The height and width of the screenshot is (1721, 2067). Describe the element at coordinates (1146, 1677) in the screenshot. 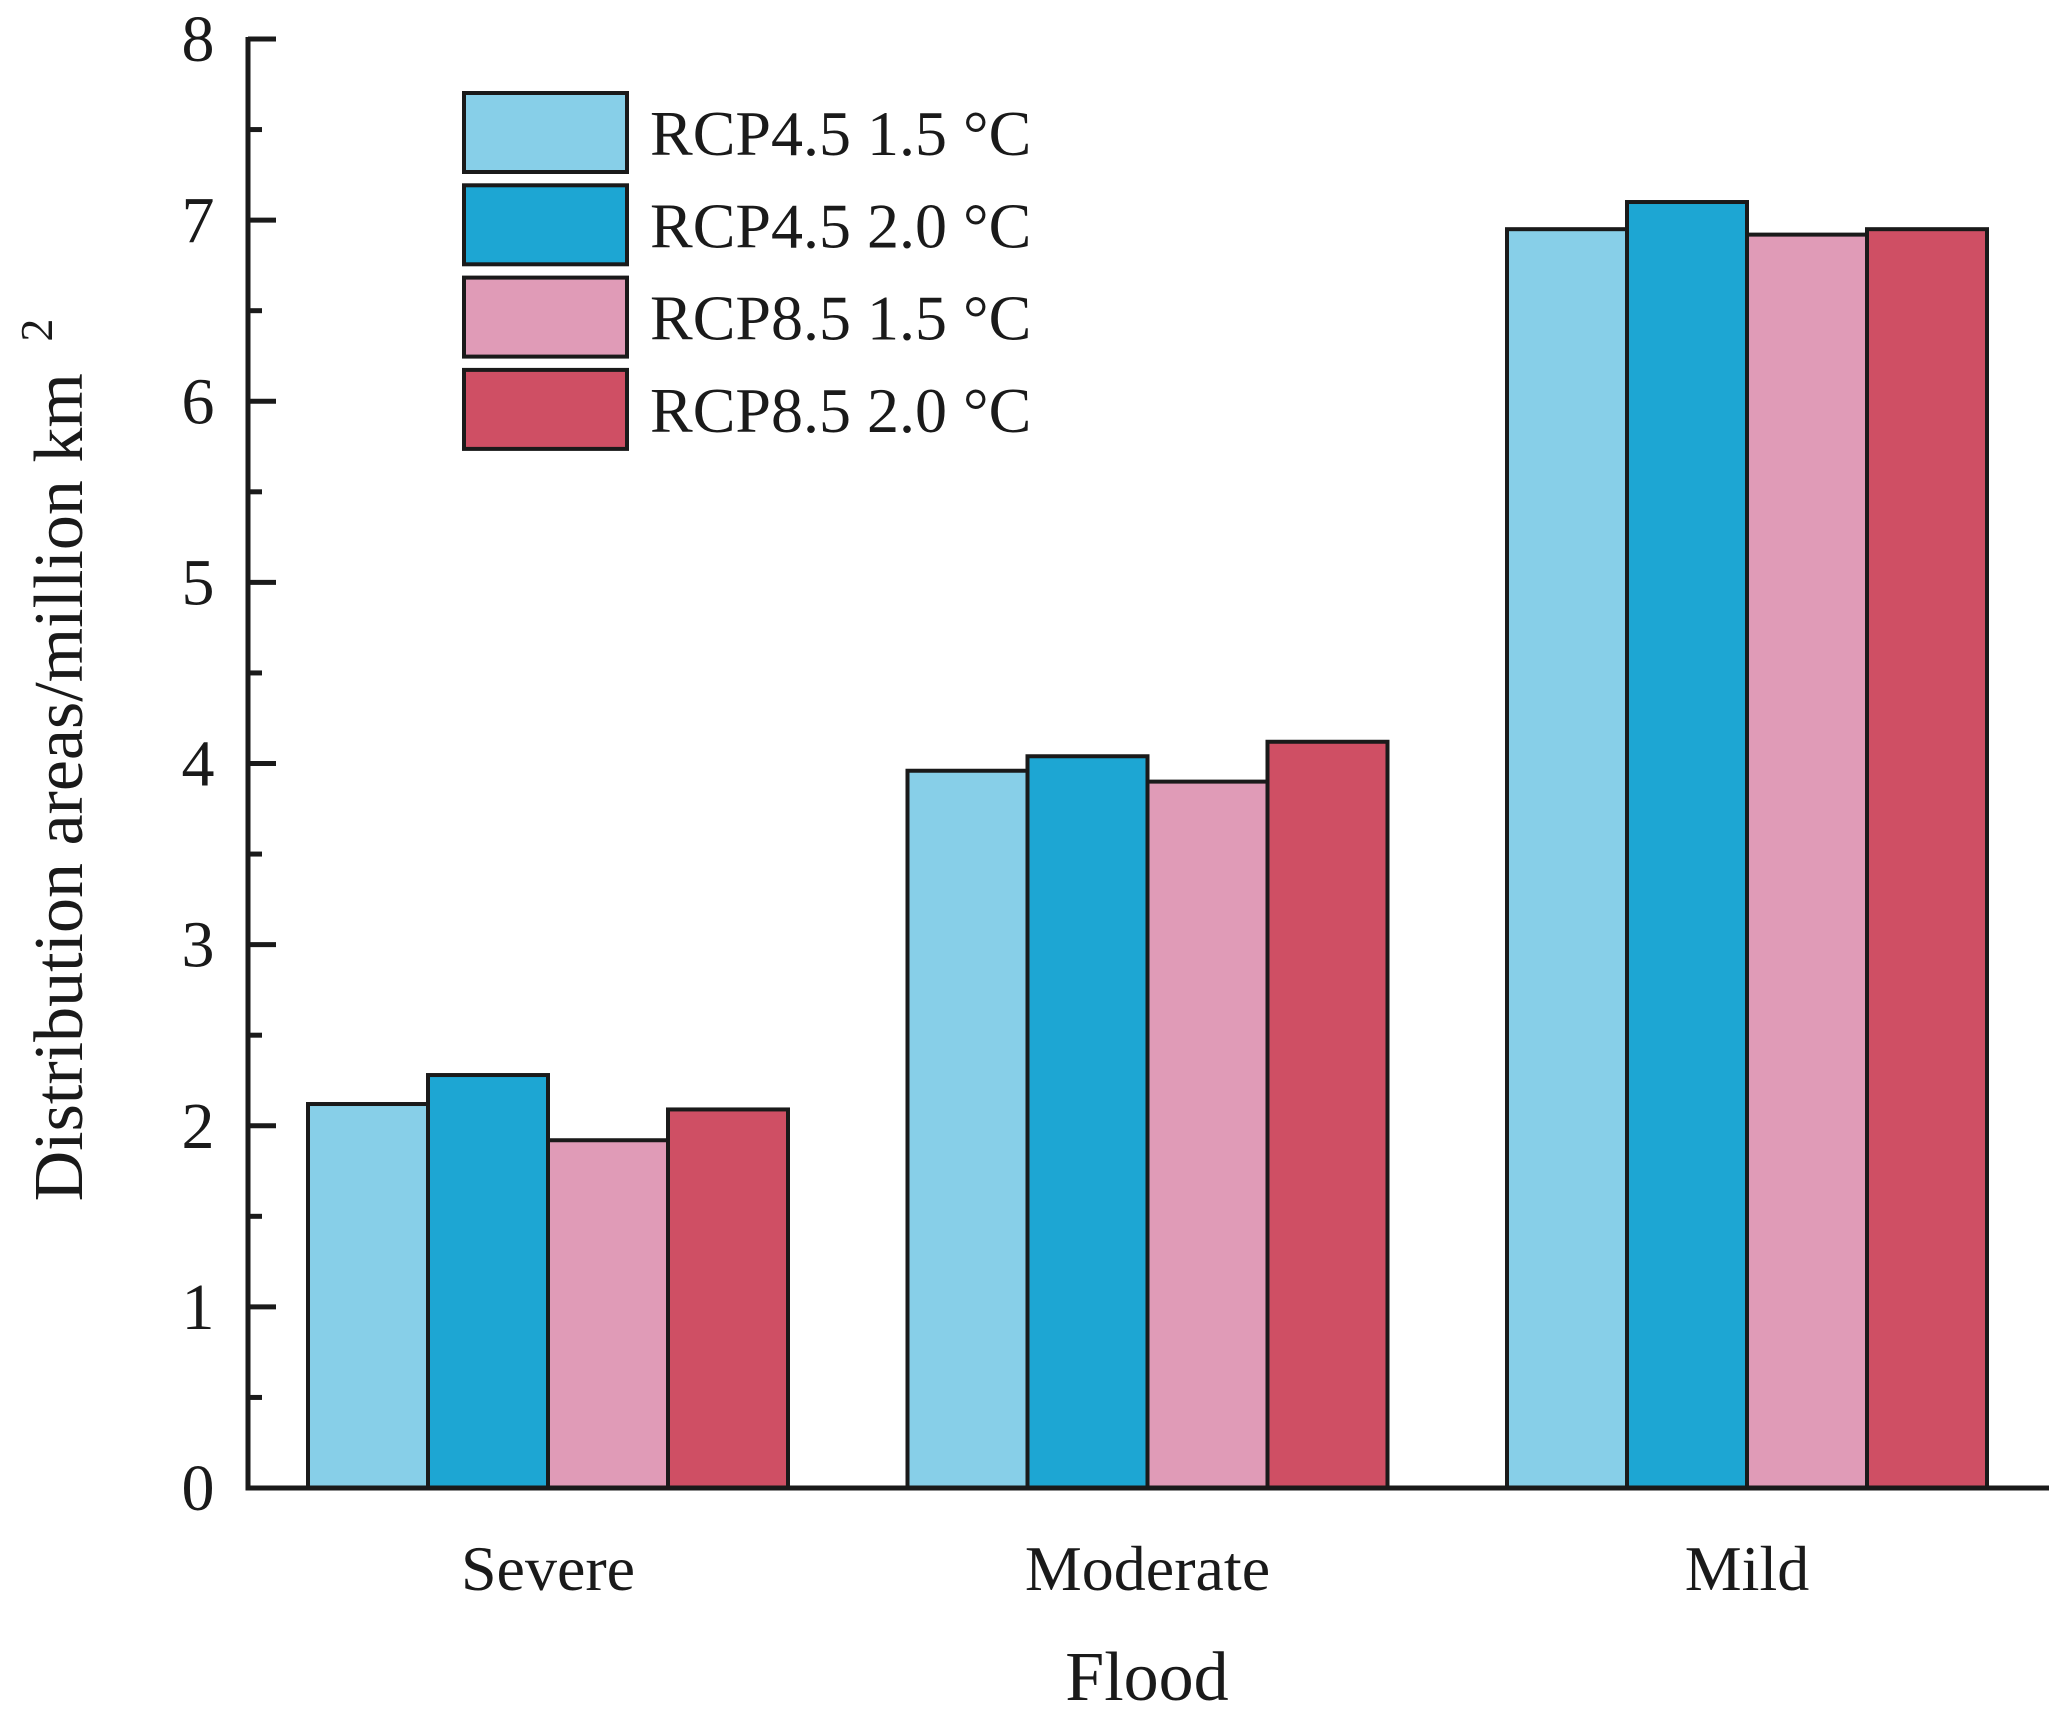

I see `x-axis-title: Flood` at that location.